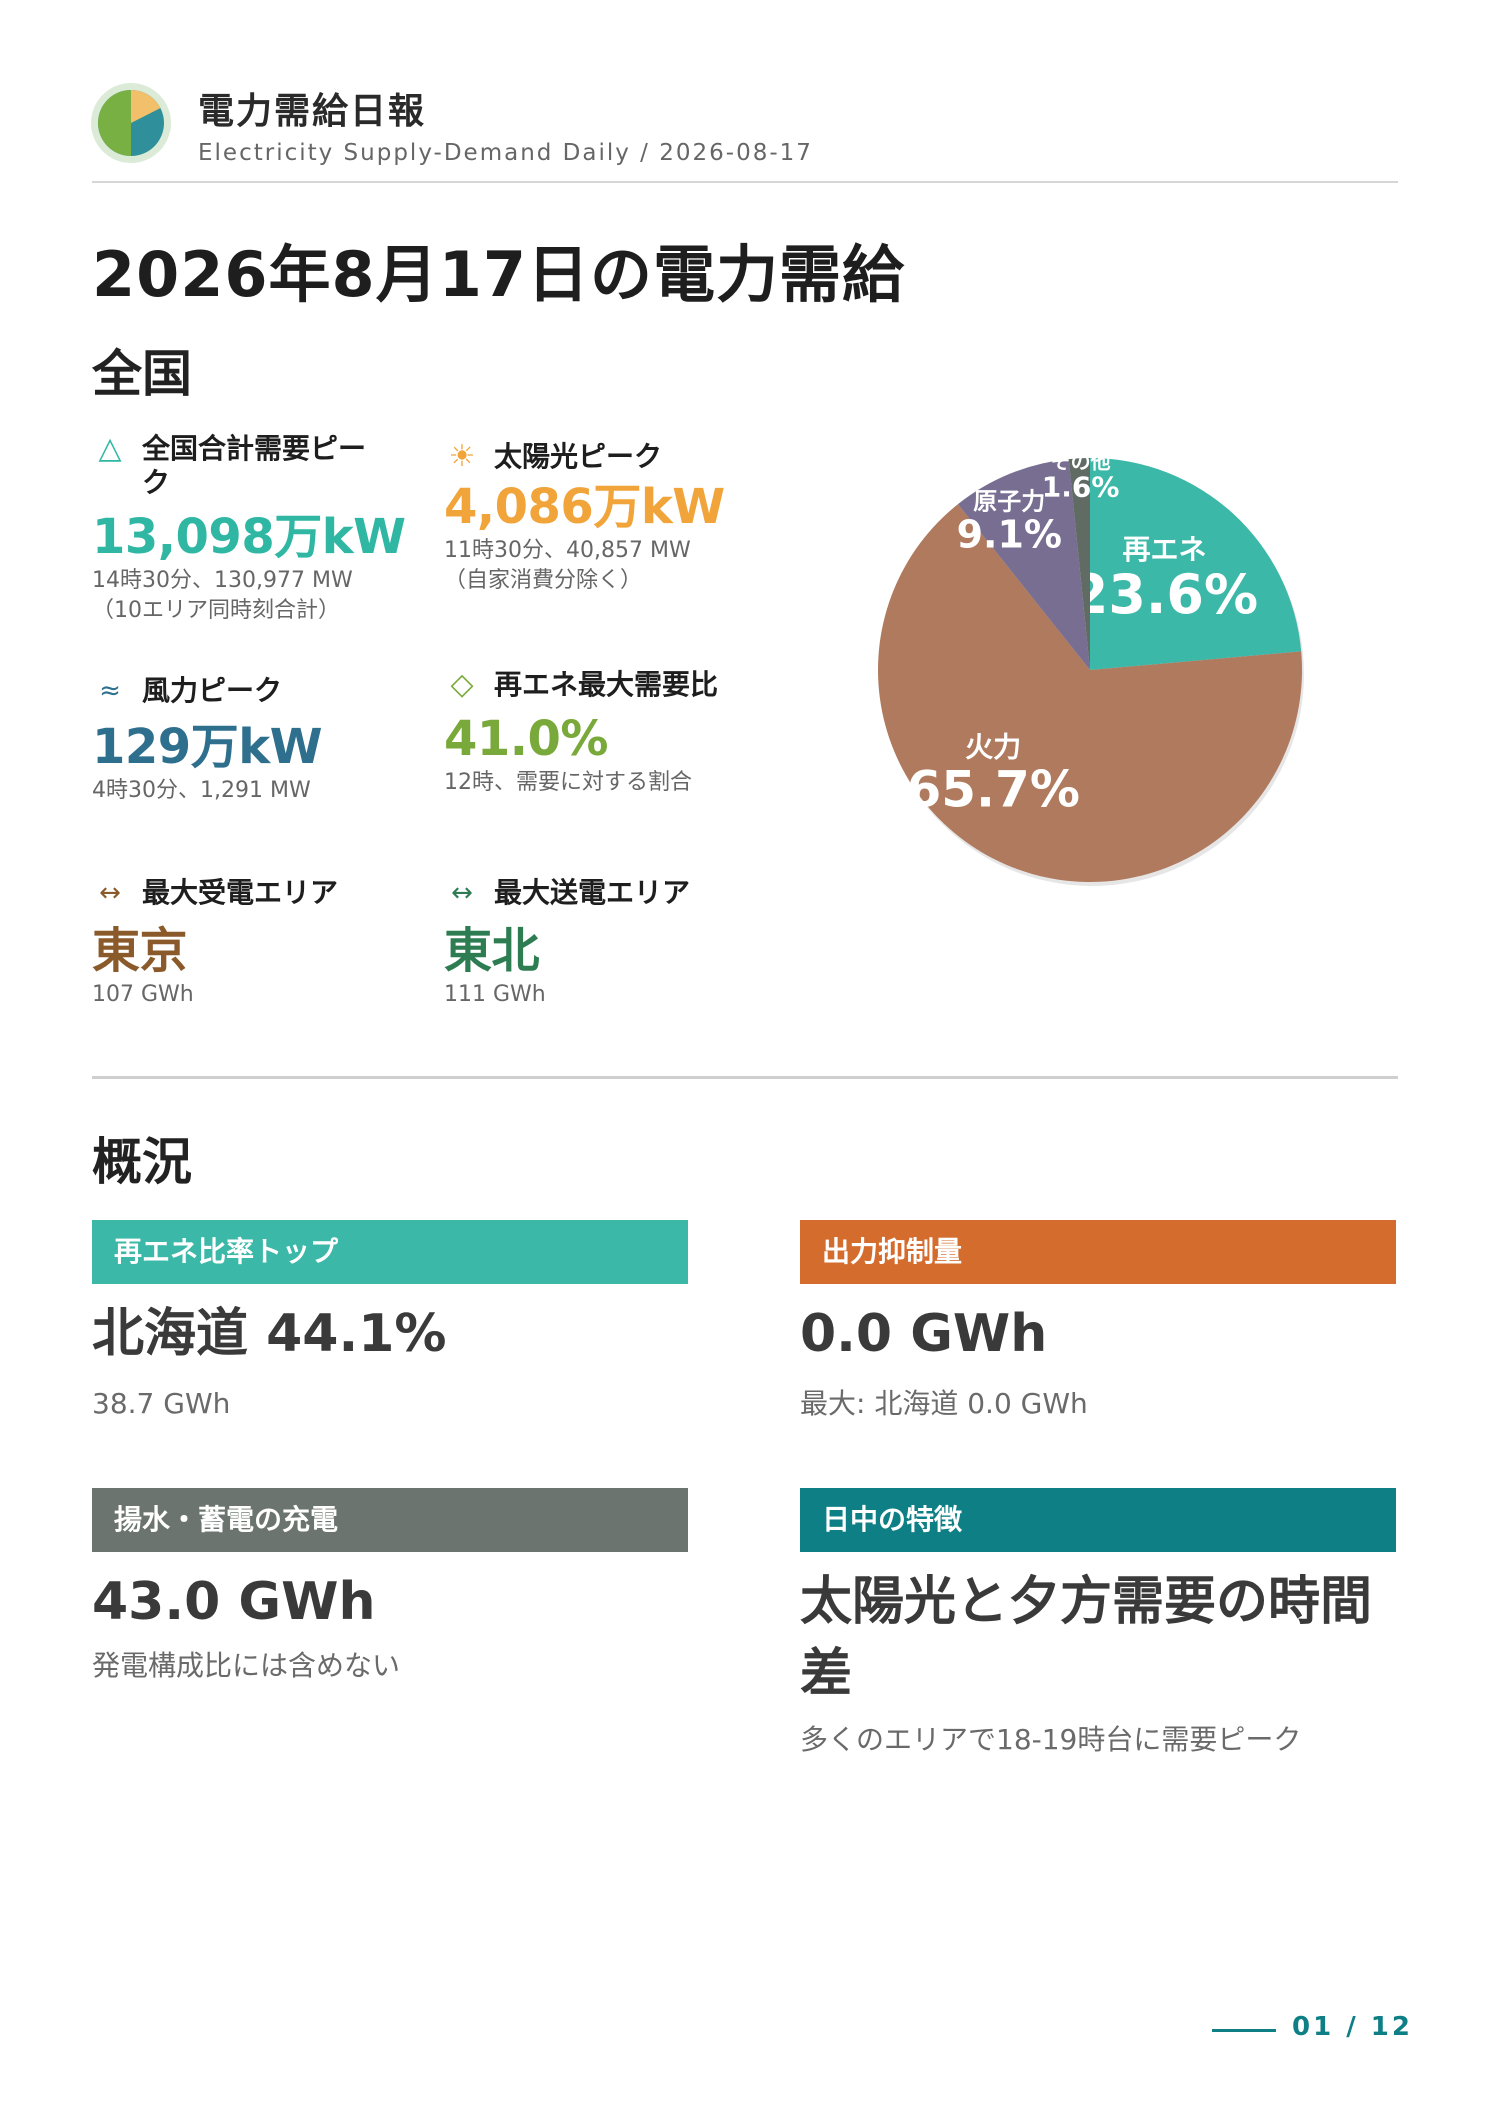 The height and width of the screenshot is (2105, 1488). Describe the element at coordinates (110, 691) in the screenshot. I see `wave-icon: ≈` at that location.